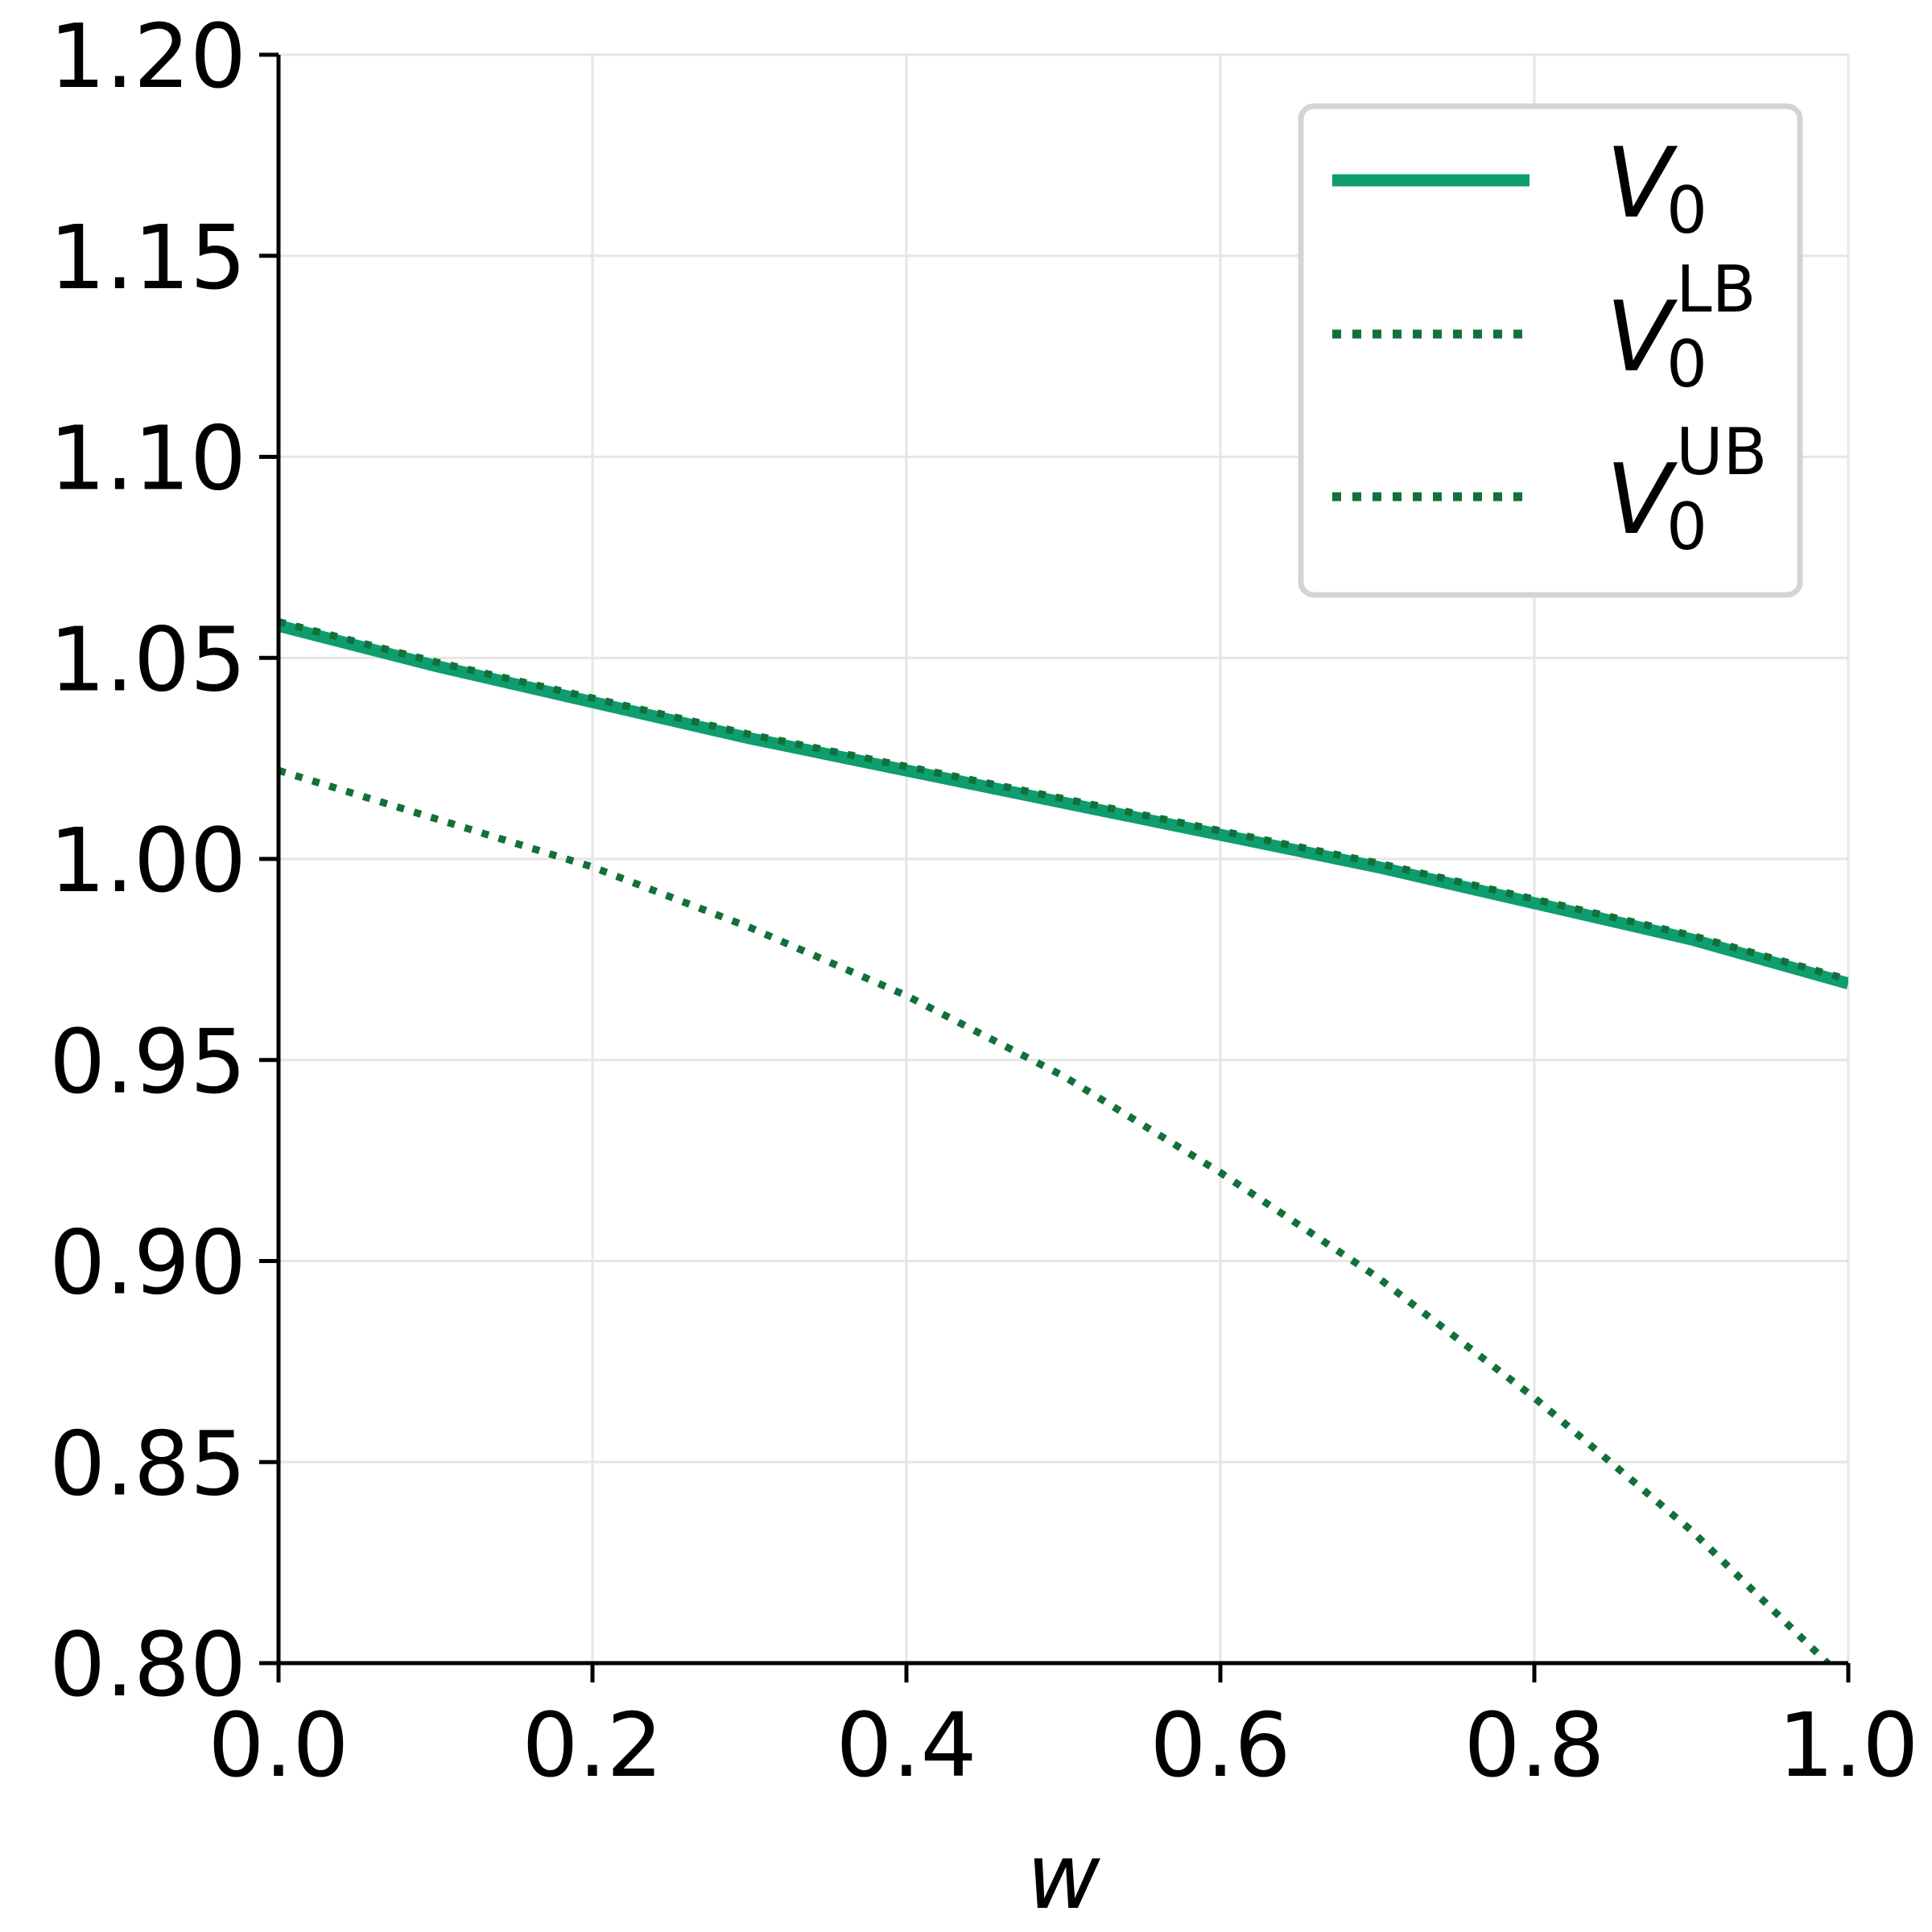  I want to click on x-tick-label: 0.6, so click(1220, 1745).